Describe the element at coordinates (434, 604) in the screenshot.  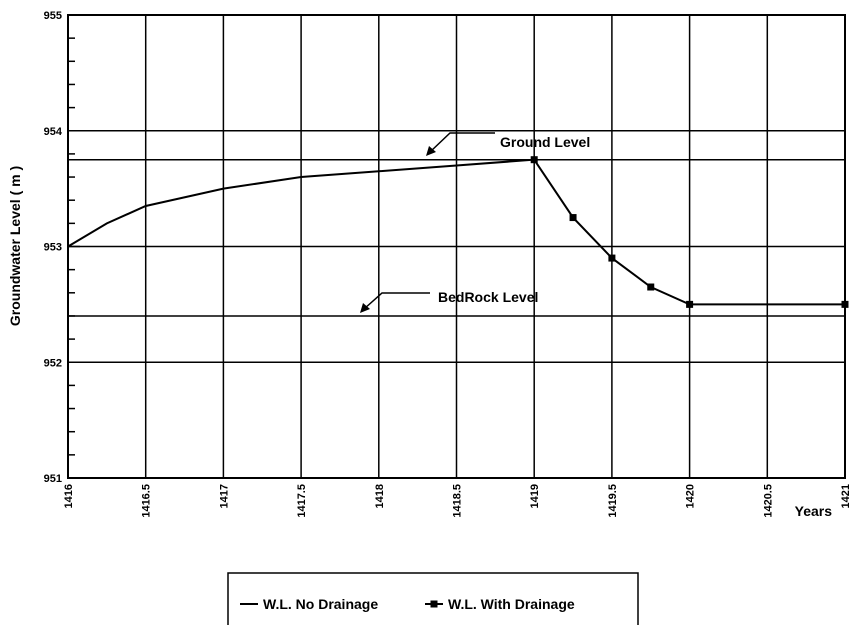
I see `legend-marker` at that location.